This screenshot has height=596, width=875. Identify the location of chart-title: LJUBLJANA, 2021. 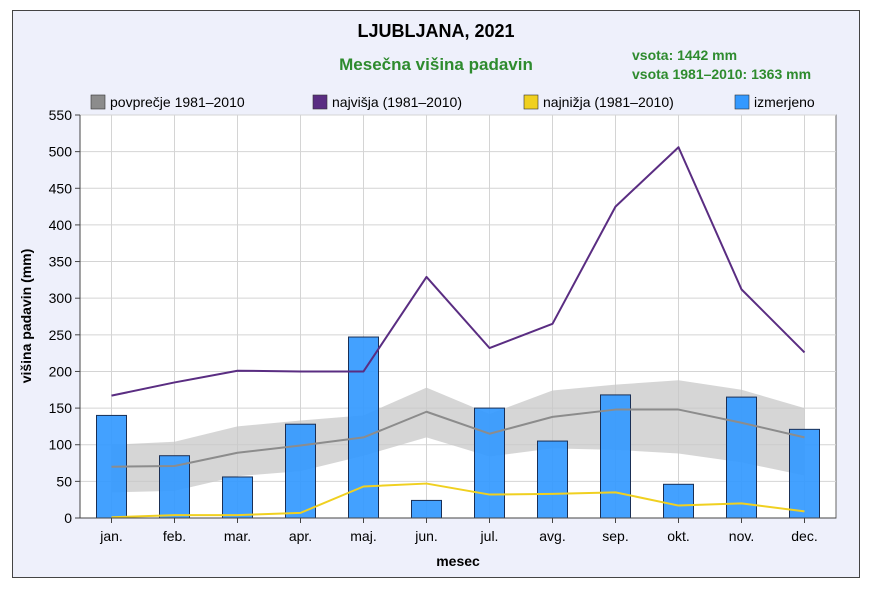
(435, 31).